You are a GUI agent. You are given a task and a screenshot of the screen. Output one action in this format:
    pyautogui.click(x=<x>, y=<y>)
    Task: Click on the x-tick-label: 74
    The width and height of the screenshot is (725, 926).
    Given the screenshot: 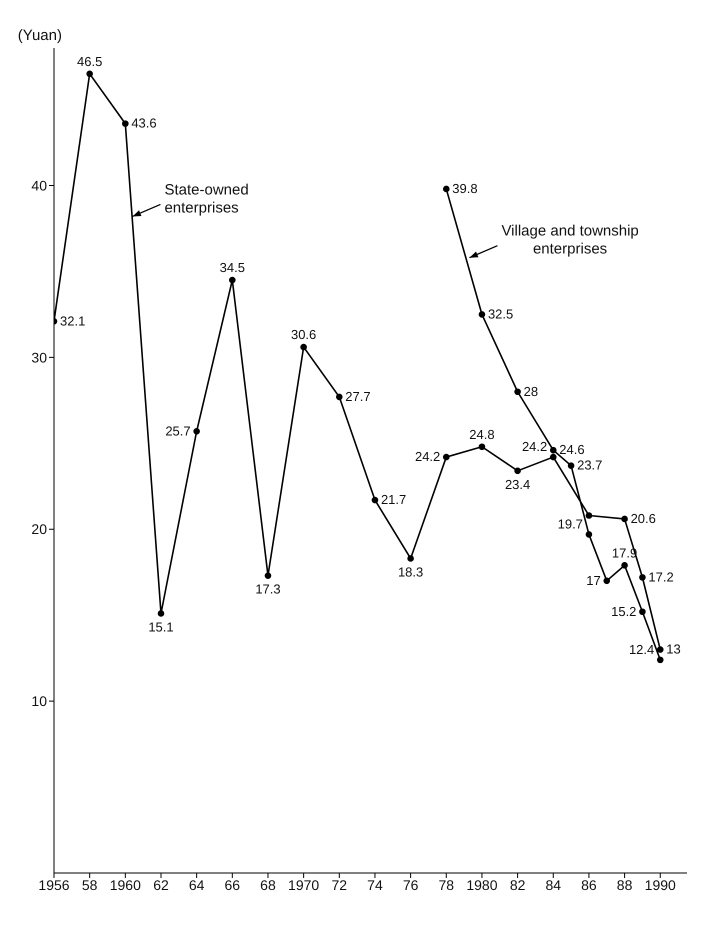 What is the action you would take?
    pyautogui.click(x=375, y=884)
    